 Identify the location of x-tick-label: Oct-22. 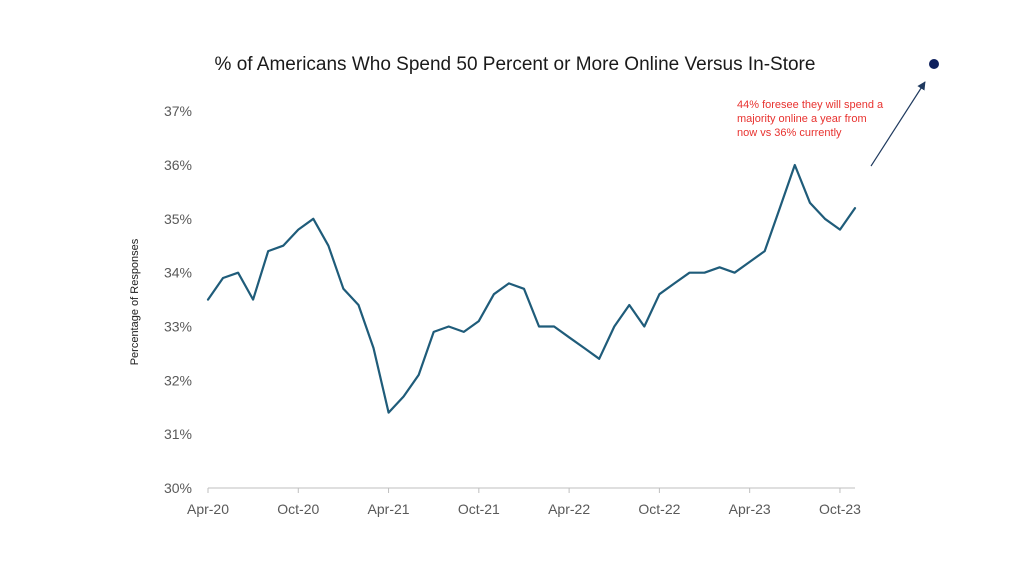
(659, 509).